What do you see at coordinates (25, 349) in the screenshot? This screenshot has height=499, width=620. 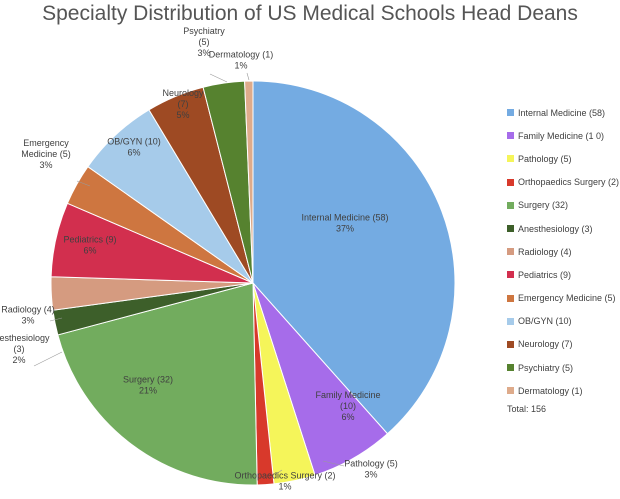 I see `data-label-anesthesiology: Anesthesiology(3)2%` at bounding box center [25, 349].